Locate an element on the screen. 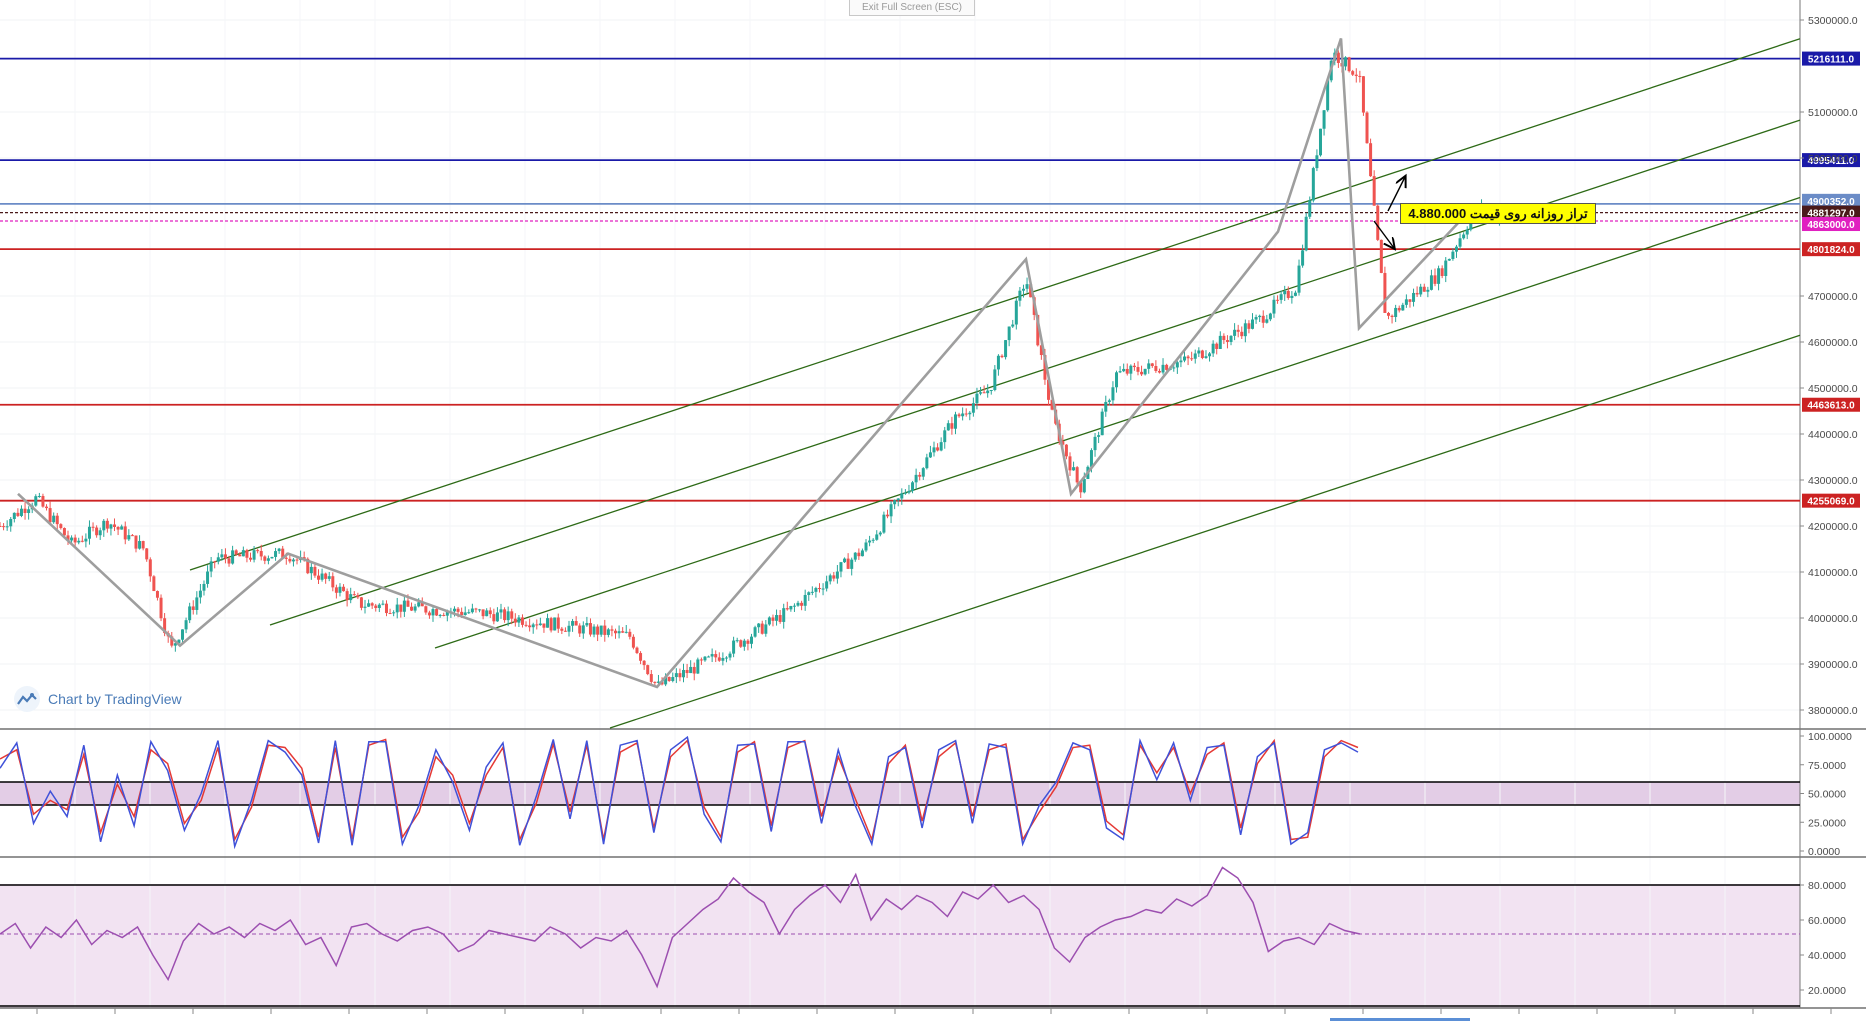  price-annotation: تراز روزانه روی قیمت 4.880.000 is located at coordinates (1498, 213).